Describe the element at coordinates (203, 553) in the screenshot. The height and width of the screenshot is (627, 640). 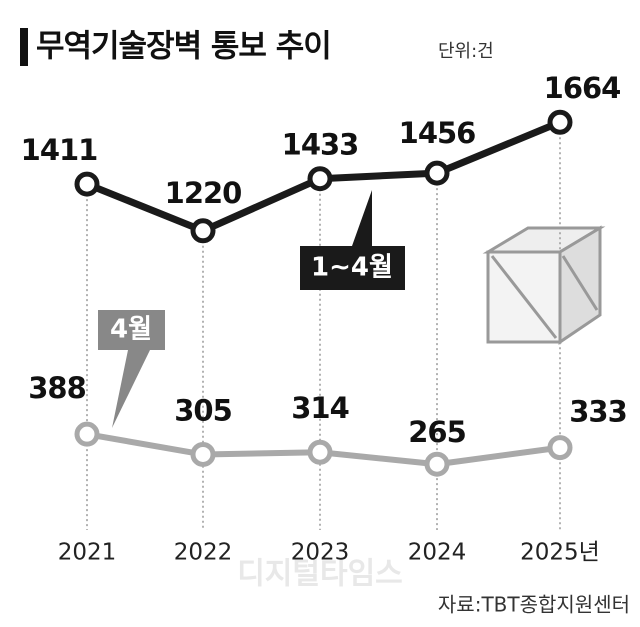
I see `x-tick-label: 2022` at that location.